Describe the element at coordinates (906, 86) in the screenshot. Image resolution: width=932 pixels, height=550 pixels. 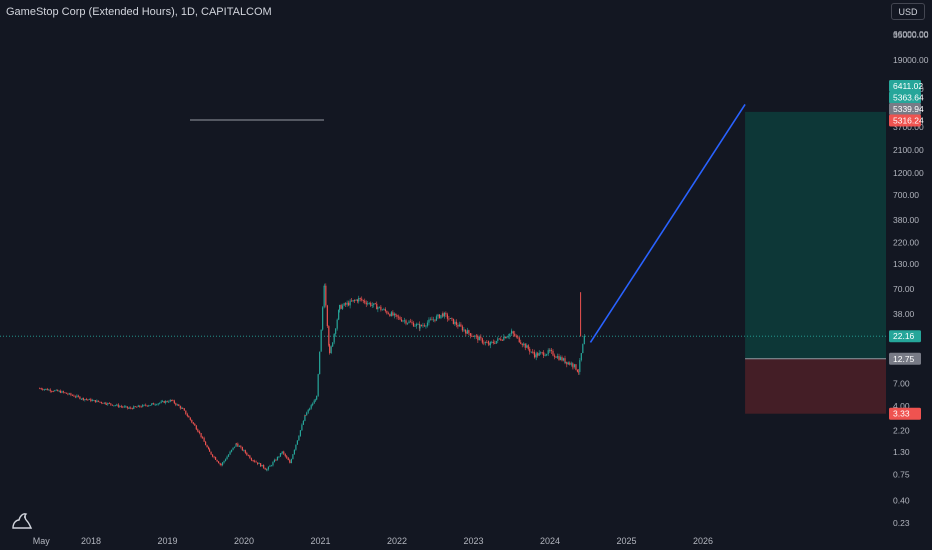
I see `price-badge: 6411.02` at that location.